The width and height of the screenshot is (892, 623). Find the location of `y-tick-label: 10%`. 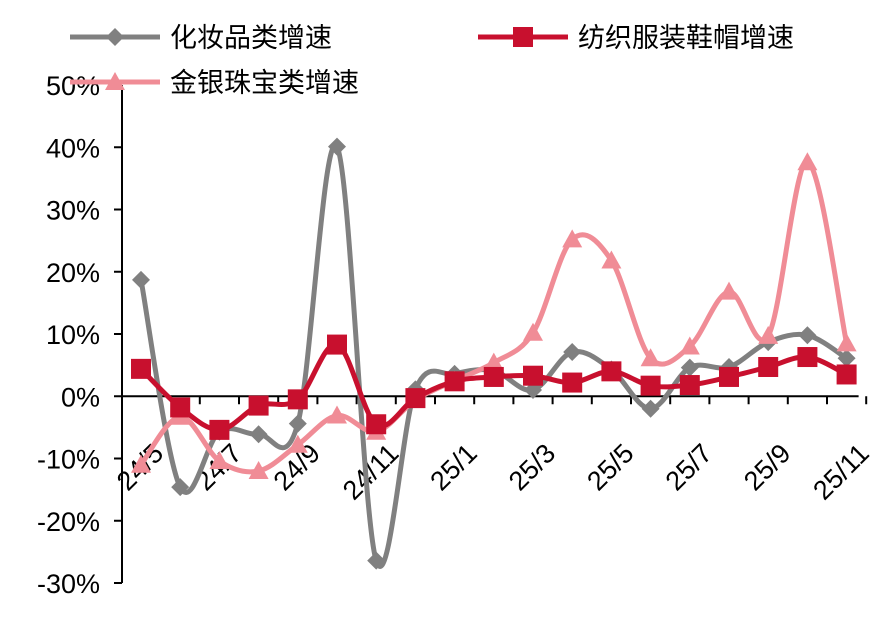

y-tick-label: 10% is located at coordinates (73, 335).